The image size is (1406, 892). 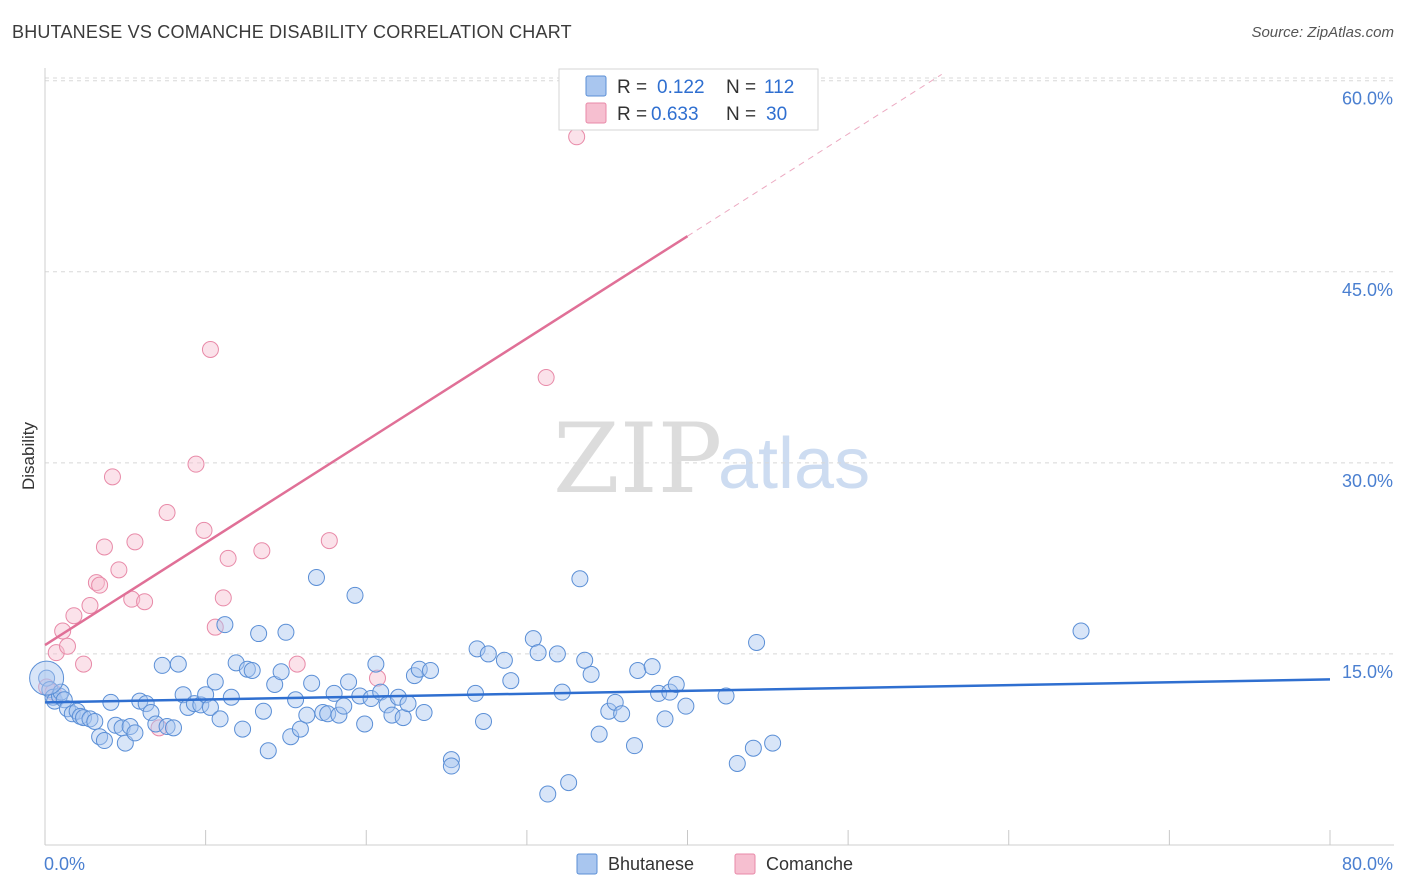 What do you see at coordinates (745, 864) in the screenshot?
I see `bottom-legend-swatch-comanche` at bounding box center [745, 864].